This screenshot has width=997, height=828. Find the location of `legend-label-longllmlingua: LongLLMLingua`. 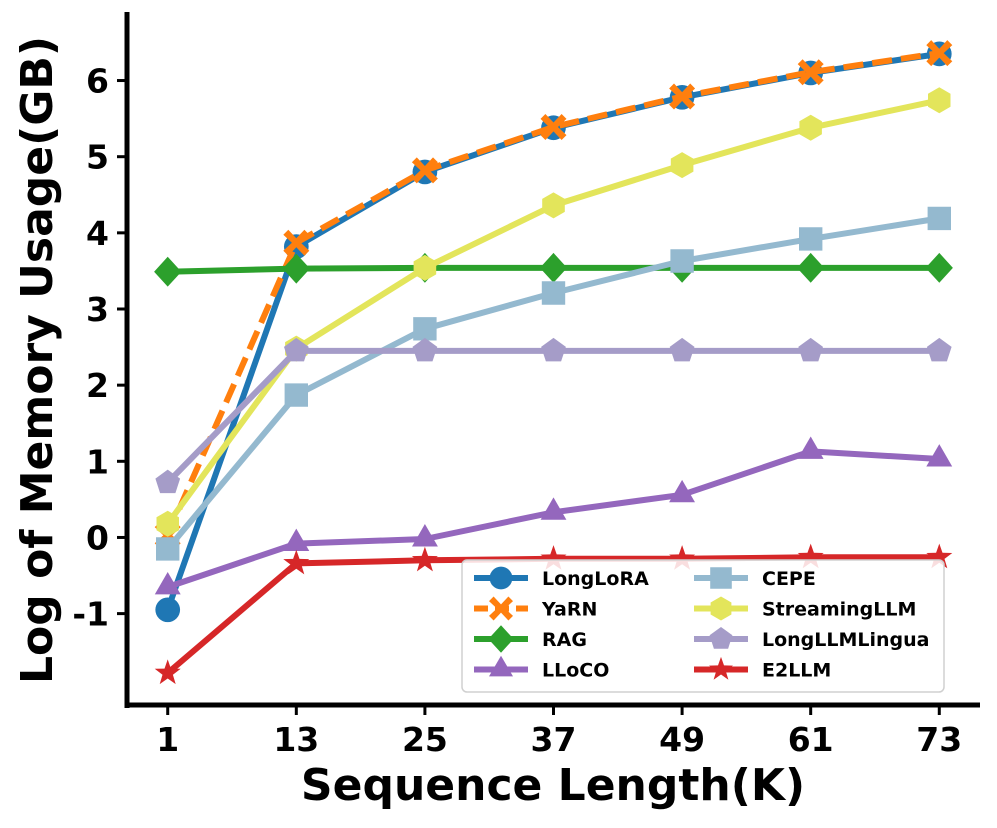

legend-label-longllmlingua: LongLLMLingua is located at coordinates (846, 640).